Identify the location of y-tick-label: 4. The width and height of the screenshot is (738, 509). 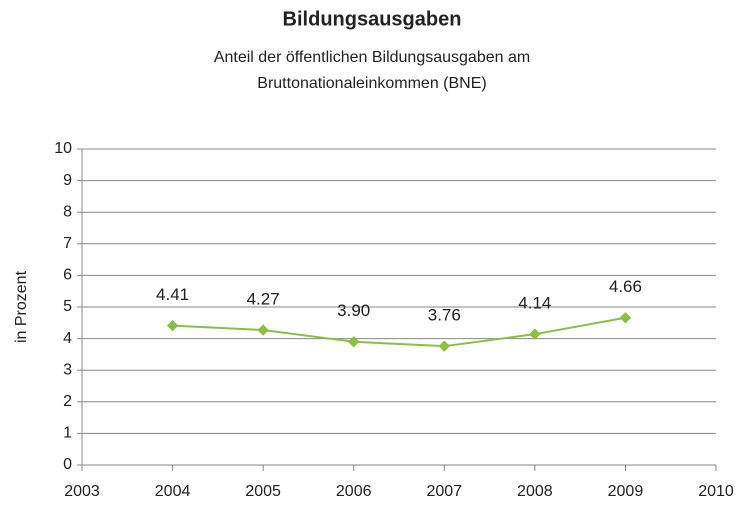
(67, 338).